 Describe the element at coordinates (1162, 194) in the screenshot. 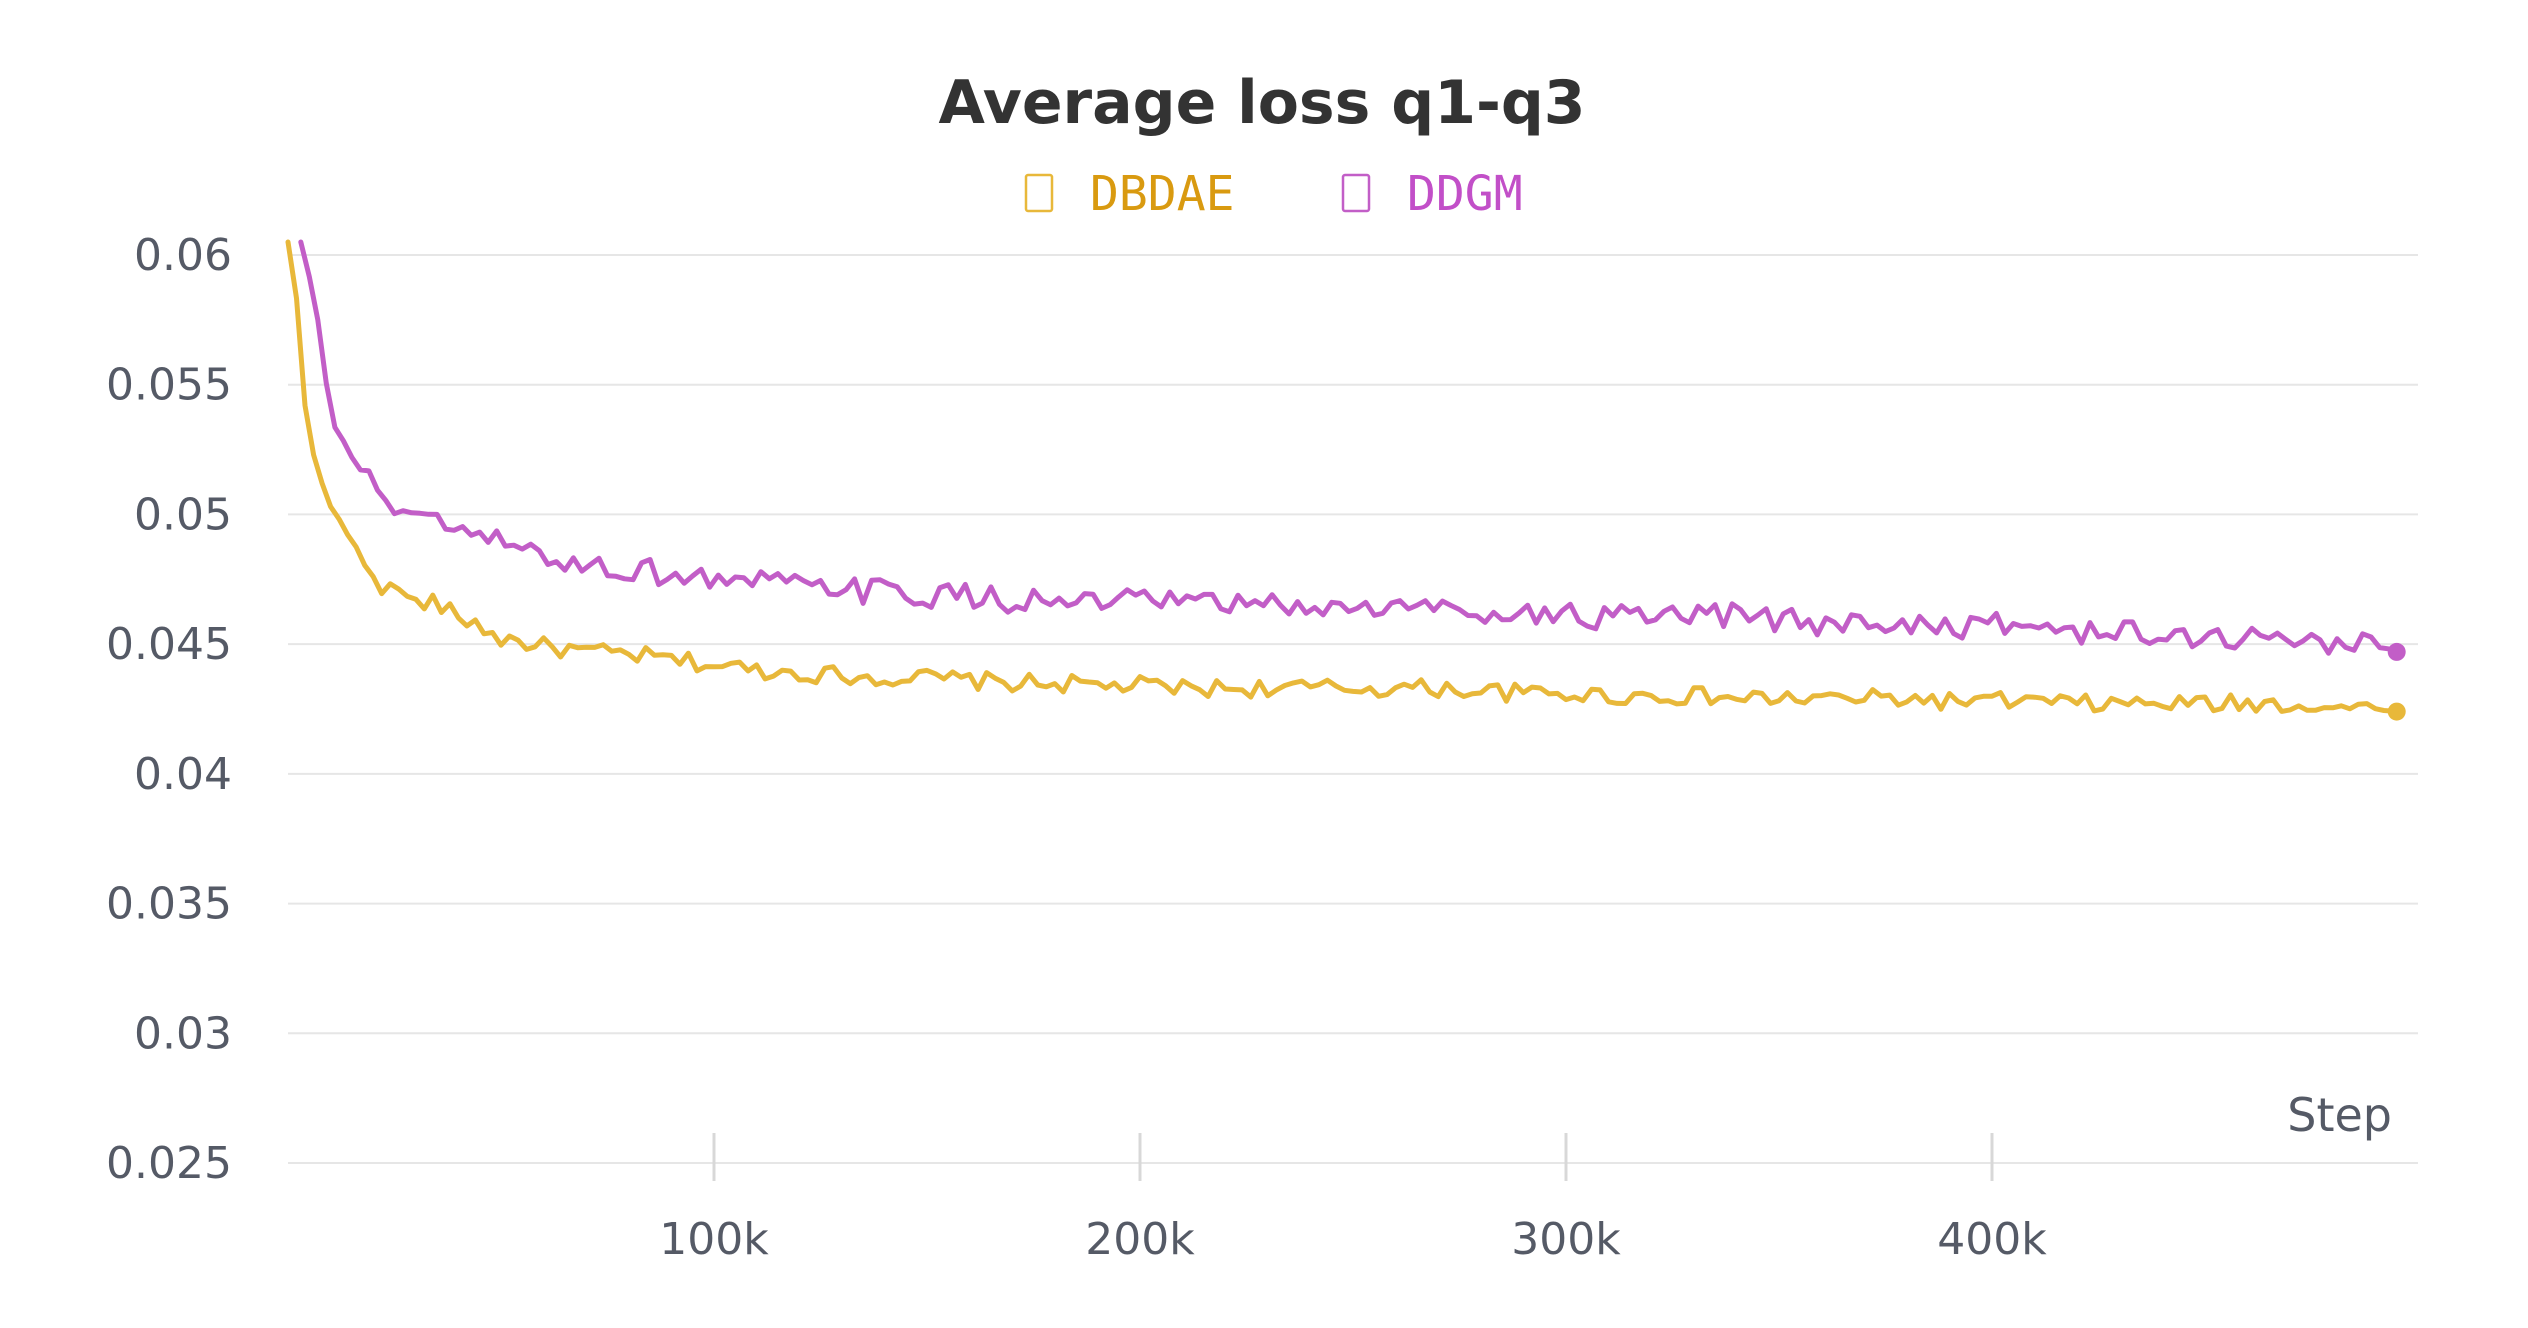

I see `legend-label-dbdae: DBDAE` at that location.